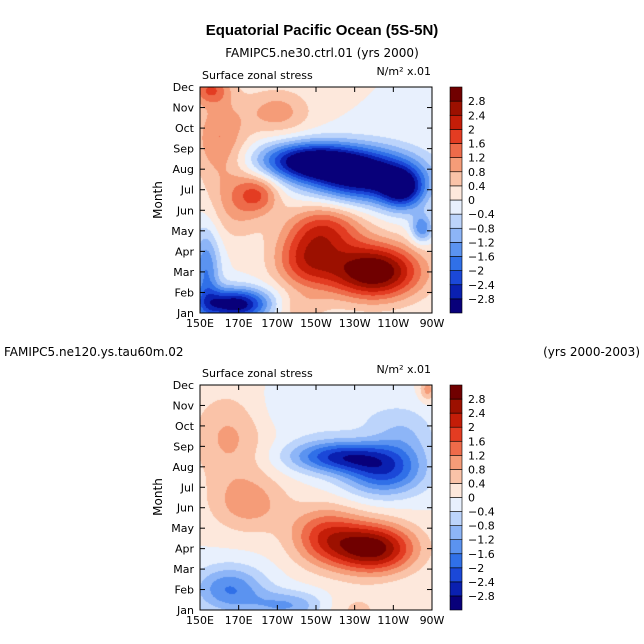 This screenshot has height=644, width=644. I want to click on y-tick-label: Oct, so click(185, 128).